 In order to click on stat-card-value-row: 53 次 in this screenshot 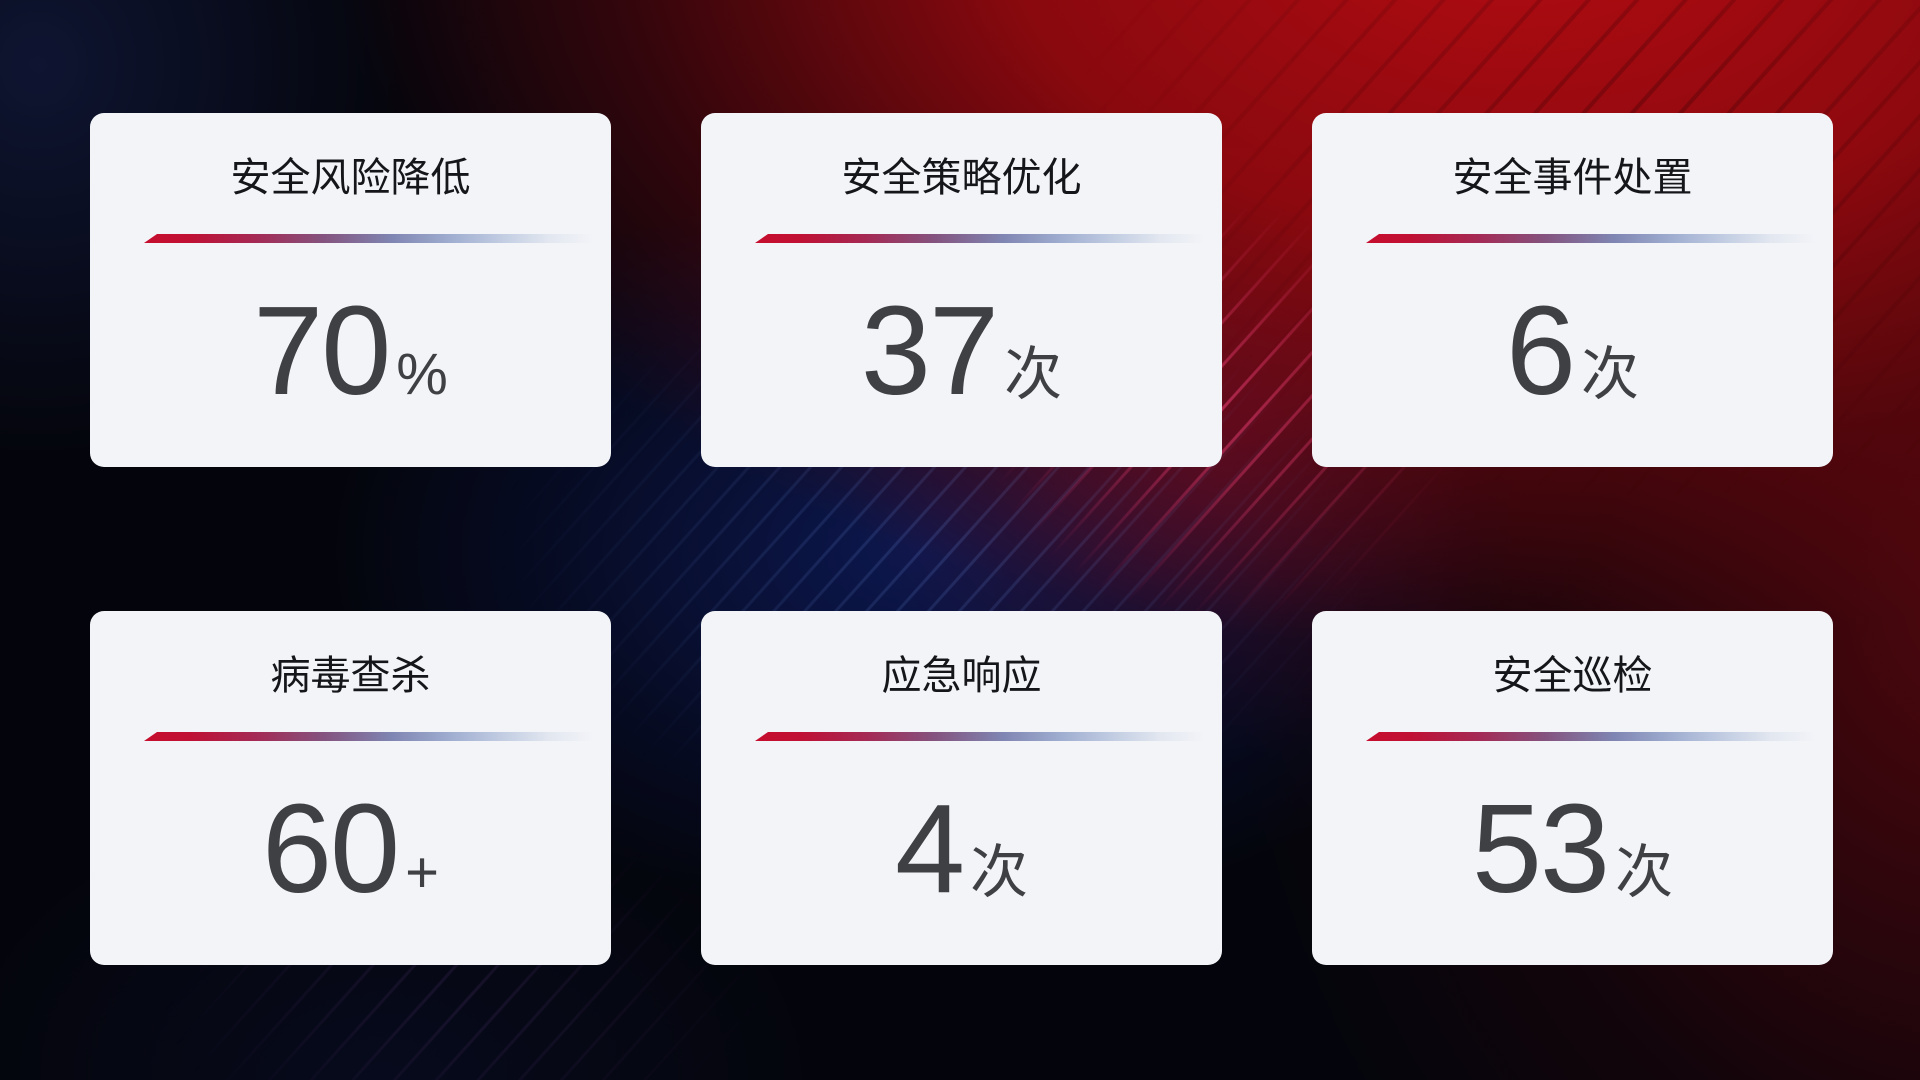, I will do `click(1572, 848)`.